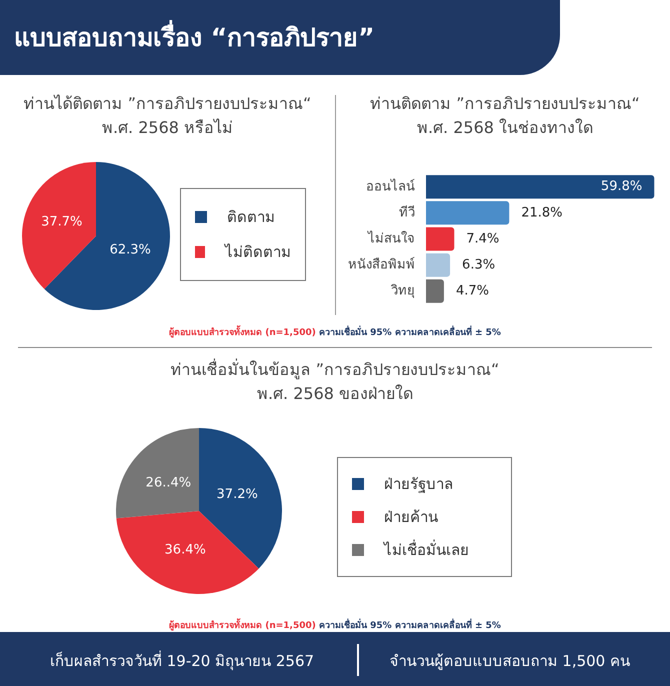 The height and width of the screenshot is (686, 670). Describe the element at coordinates (542, 212) in the screenshot. I see `data-label: 21.8%` at that location.